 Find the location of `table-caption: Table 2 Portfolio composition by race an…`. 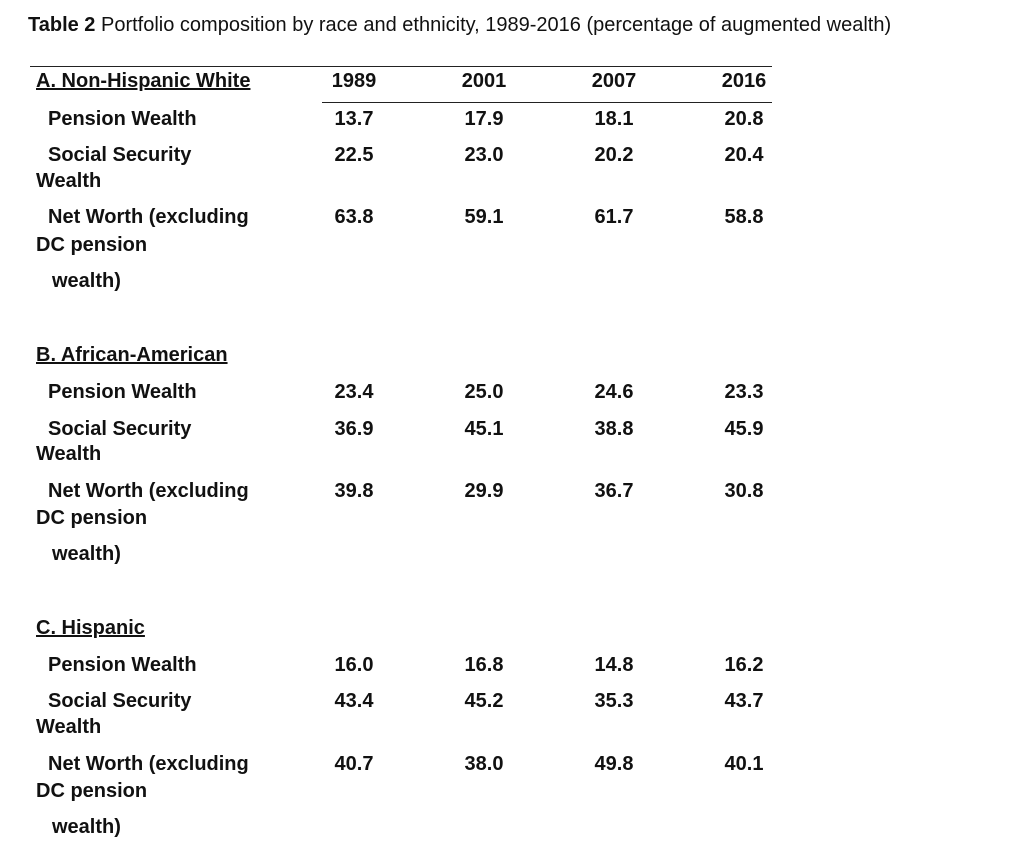

table-caption: Table 2 Portfolio composition by race an… is located at coordinates (459, 25).